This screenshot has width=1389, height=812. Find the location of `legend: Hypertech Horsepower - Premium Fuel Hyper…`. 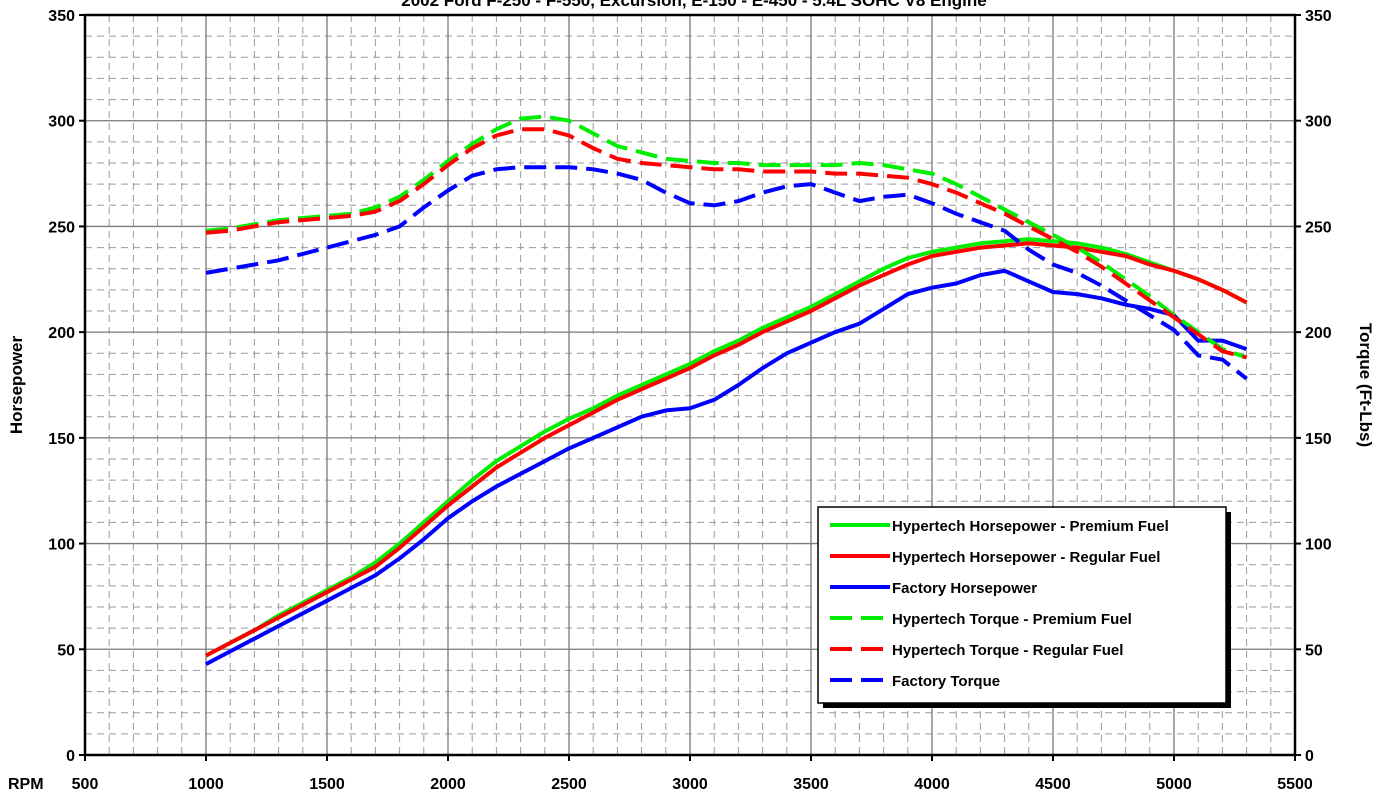

legend: Hypertech Horsepower - Premium Fuel Hyper… is located at coordinates (1024, 607).